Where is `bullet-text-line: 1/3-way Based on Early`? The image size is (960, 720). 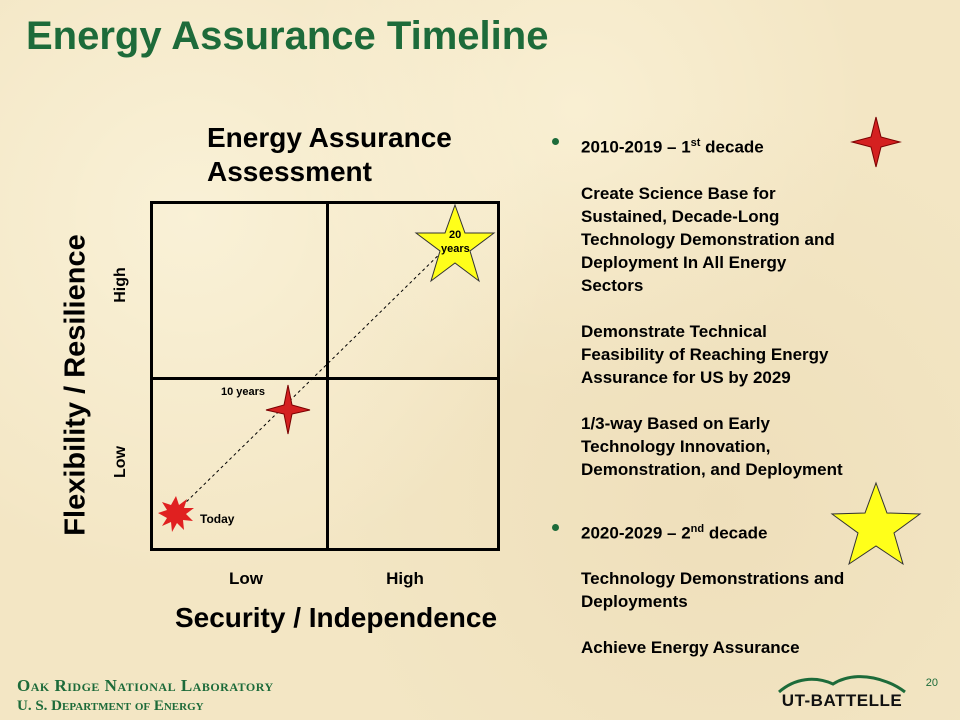 bullet-text-line: 1/3-way Based on Early is located at coordinates (675, 423).